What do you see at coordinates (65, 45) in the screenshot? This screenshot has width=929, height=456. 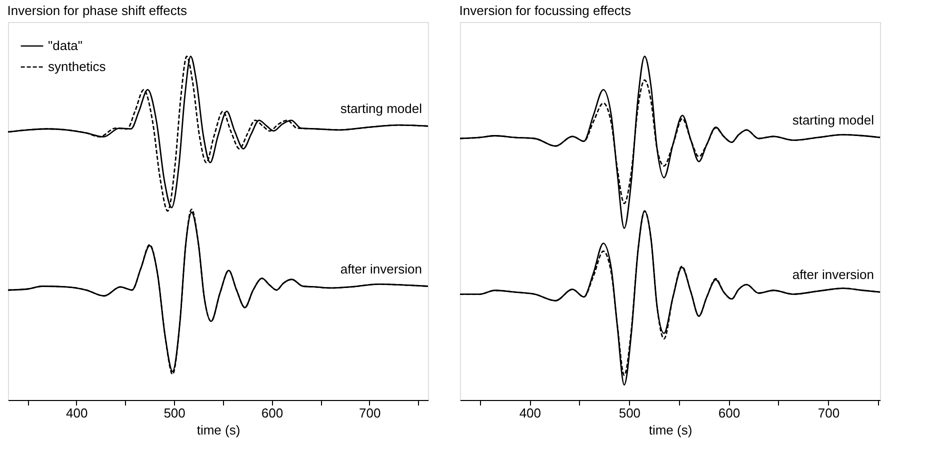 I see `legend-label: "data"` at bounding box center [65, 45].